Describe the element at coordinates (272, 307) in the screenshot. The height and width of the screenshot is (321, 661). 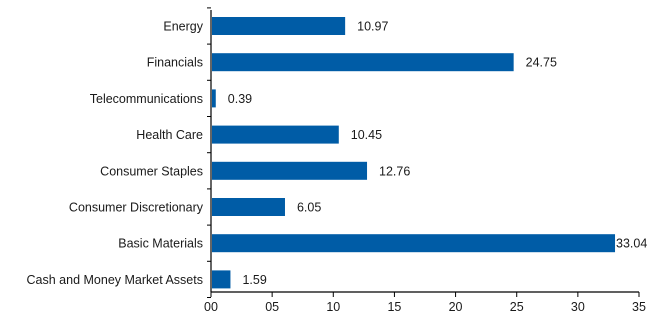
I see `x-tick-label: 05` at that location.